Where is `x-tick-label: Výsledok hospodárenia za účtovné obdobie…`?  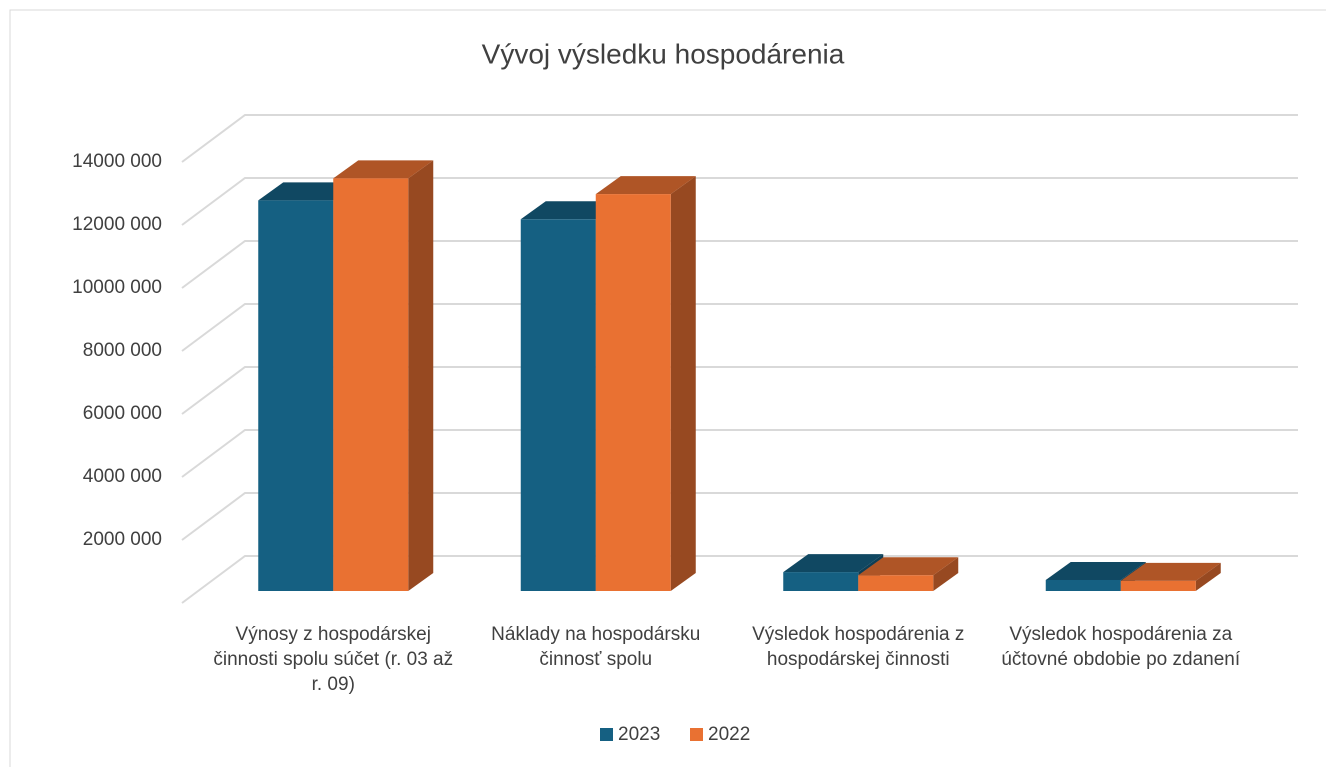 x-tick-label: Výsledok hospodárenia za účtovné obdobie… is located at coordinates (1121, 647).